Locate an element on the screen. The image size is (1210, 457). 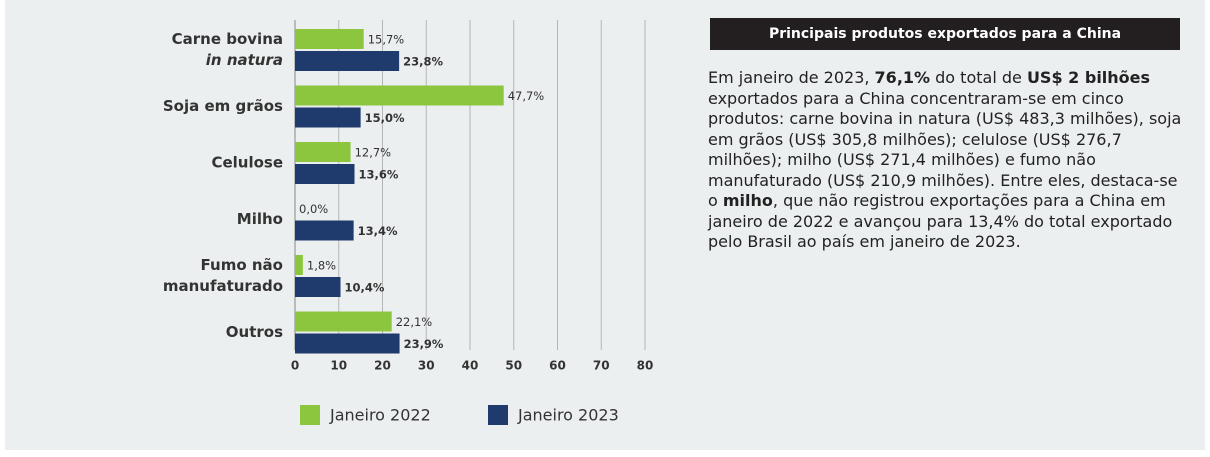
x-tick-label: 40 is located at coordinates (470, 366).